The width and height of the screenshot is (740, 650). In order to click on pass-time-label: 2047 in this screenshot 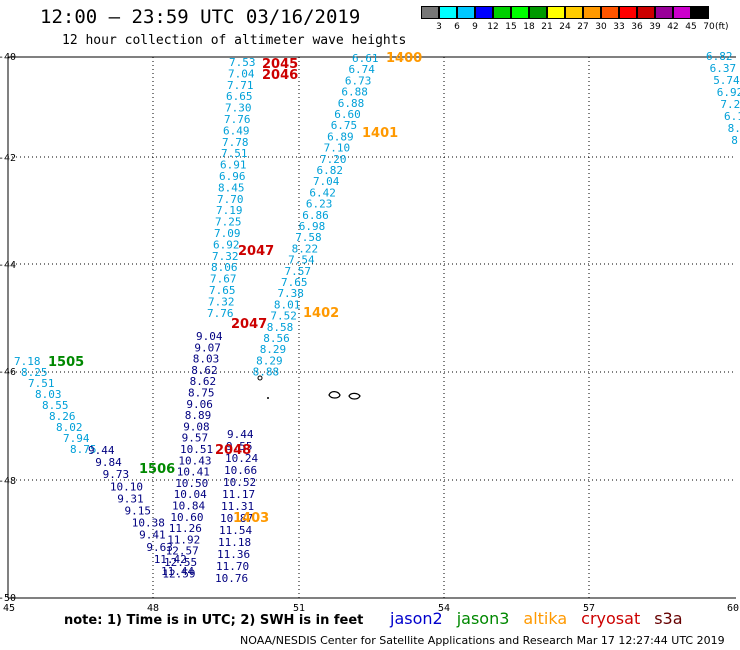, I will do `click(256, 251)`.